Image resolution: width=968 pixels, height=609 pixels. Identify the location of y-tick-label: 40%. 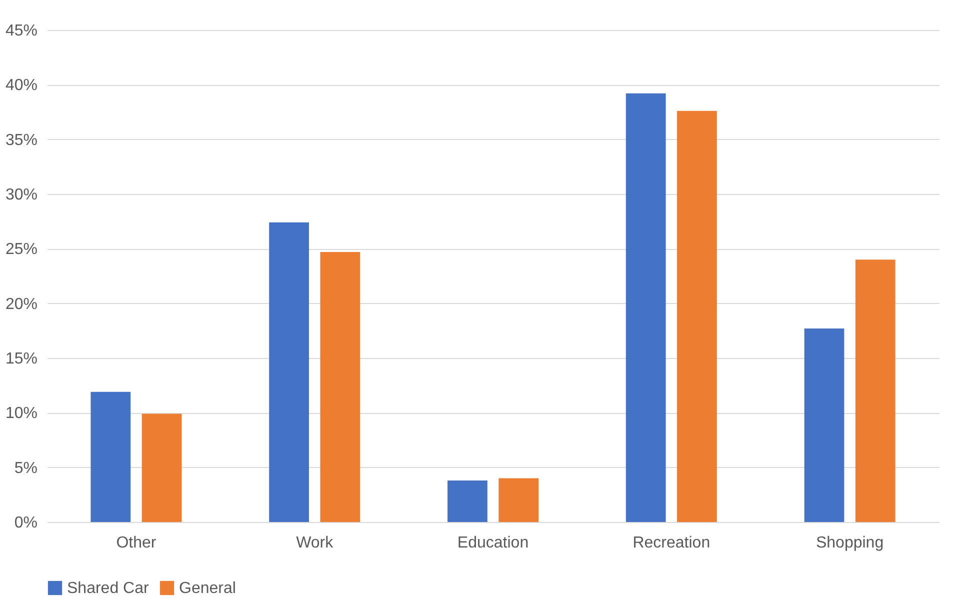
(21, 85).